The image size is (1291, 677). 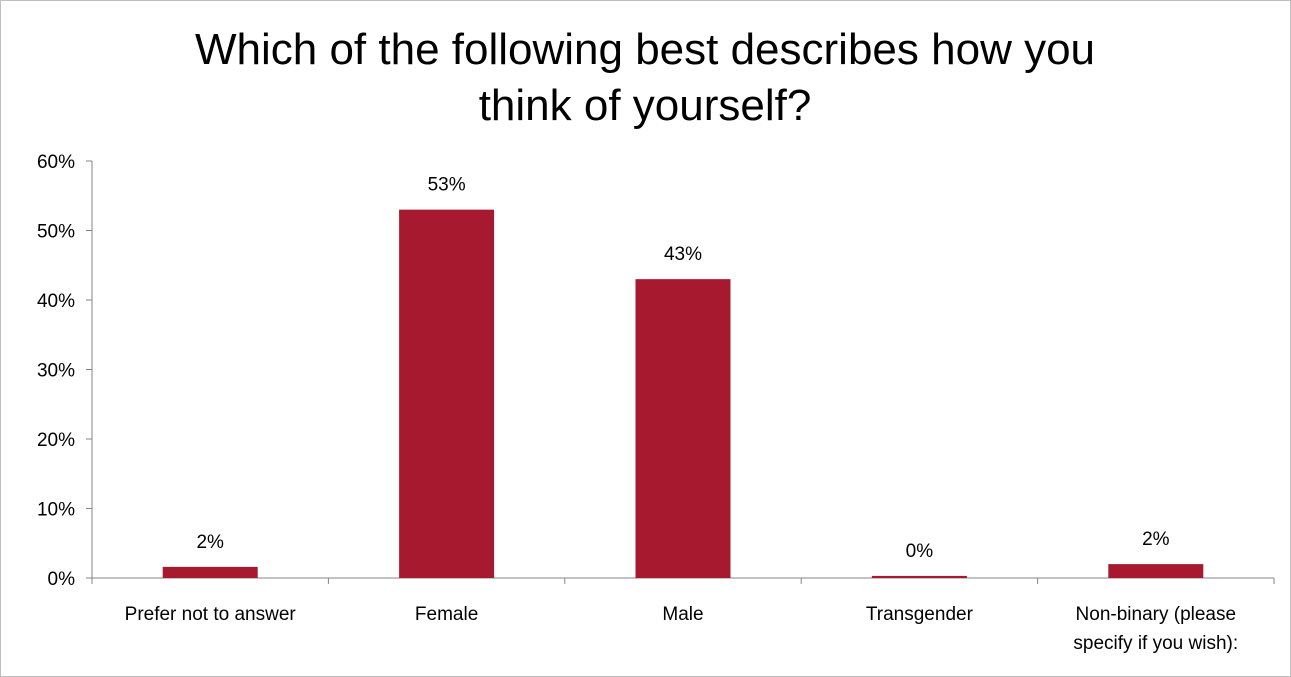 What do you see at coordinates (62, 579) in the screenshot?
I see `y-tick-label: 0%` at bounding box center [62, 579].